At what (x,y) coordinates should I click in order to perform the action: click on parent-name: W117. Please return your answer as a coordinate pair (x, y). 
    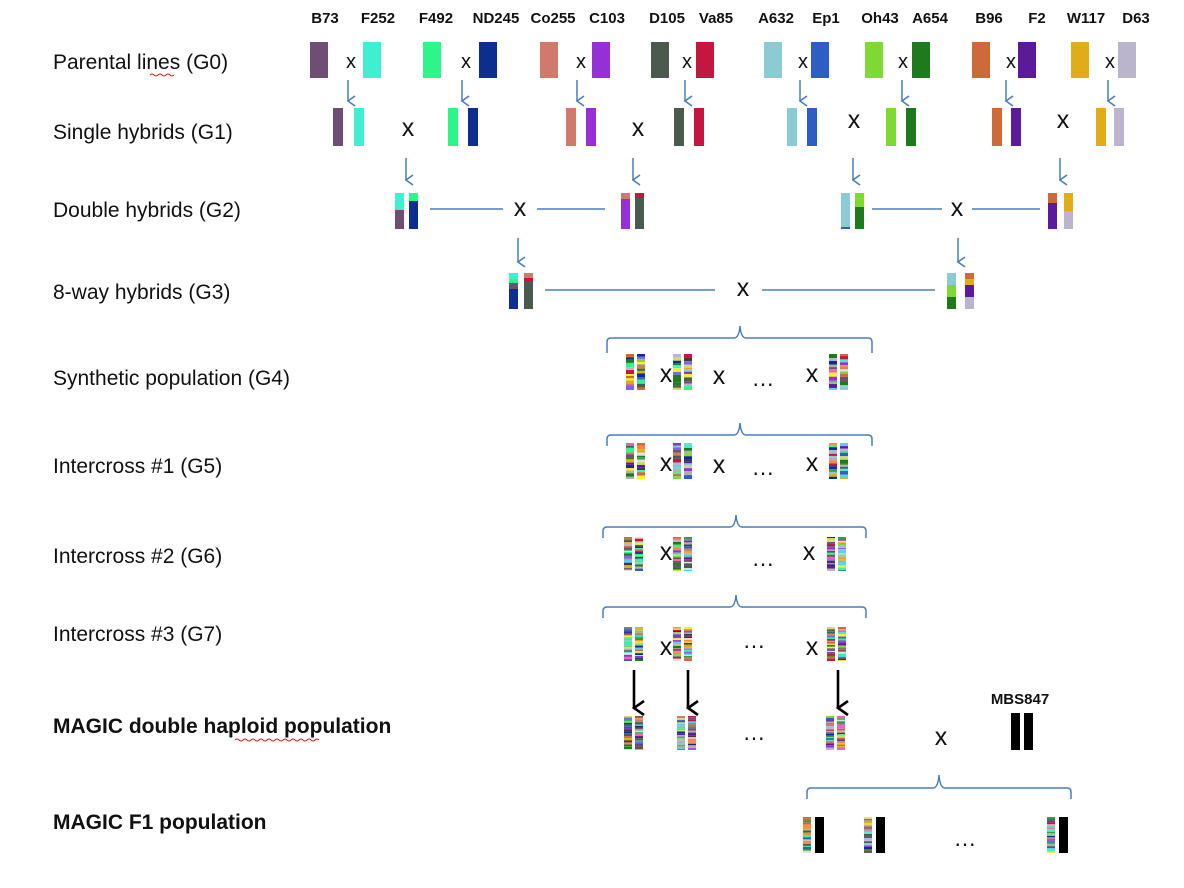
    Looking at the image, I should click on (1086, 18).